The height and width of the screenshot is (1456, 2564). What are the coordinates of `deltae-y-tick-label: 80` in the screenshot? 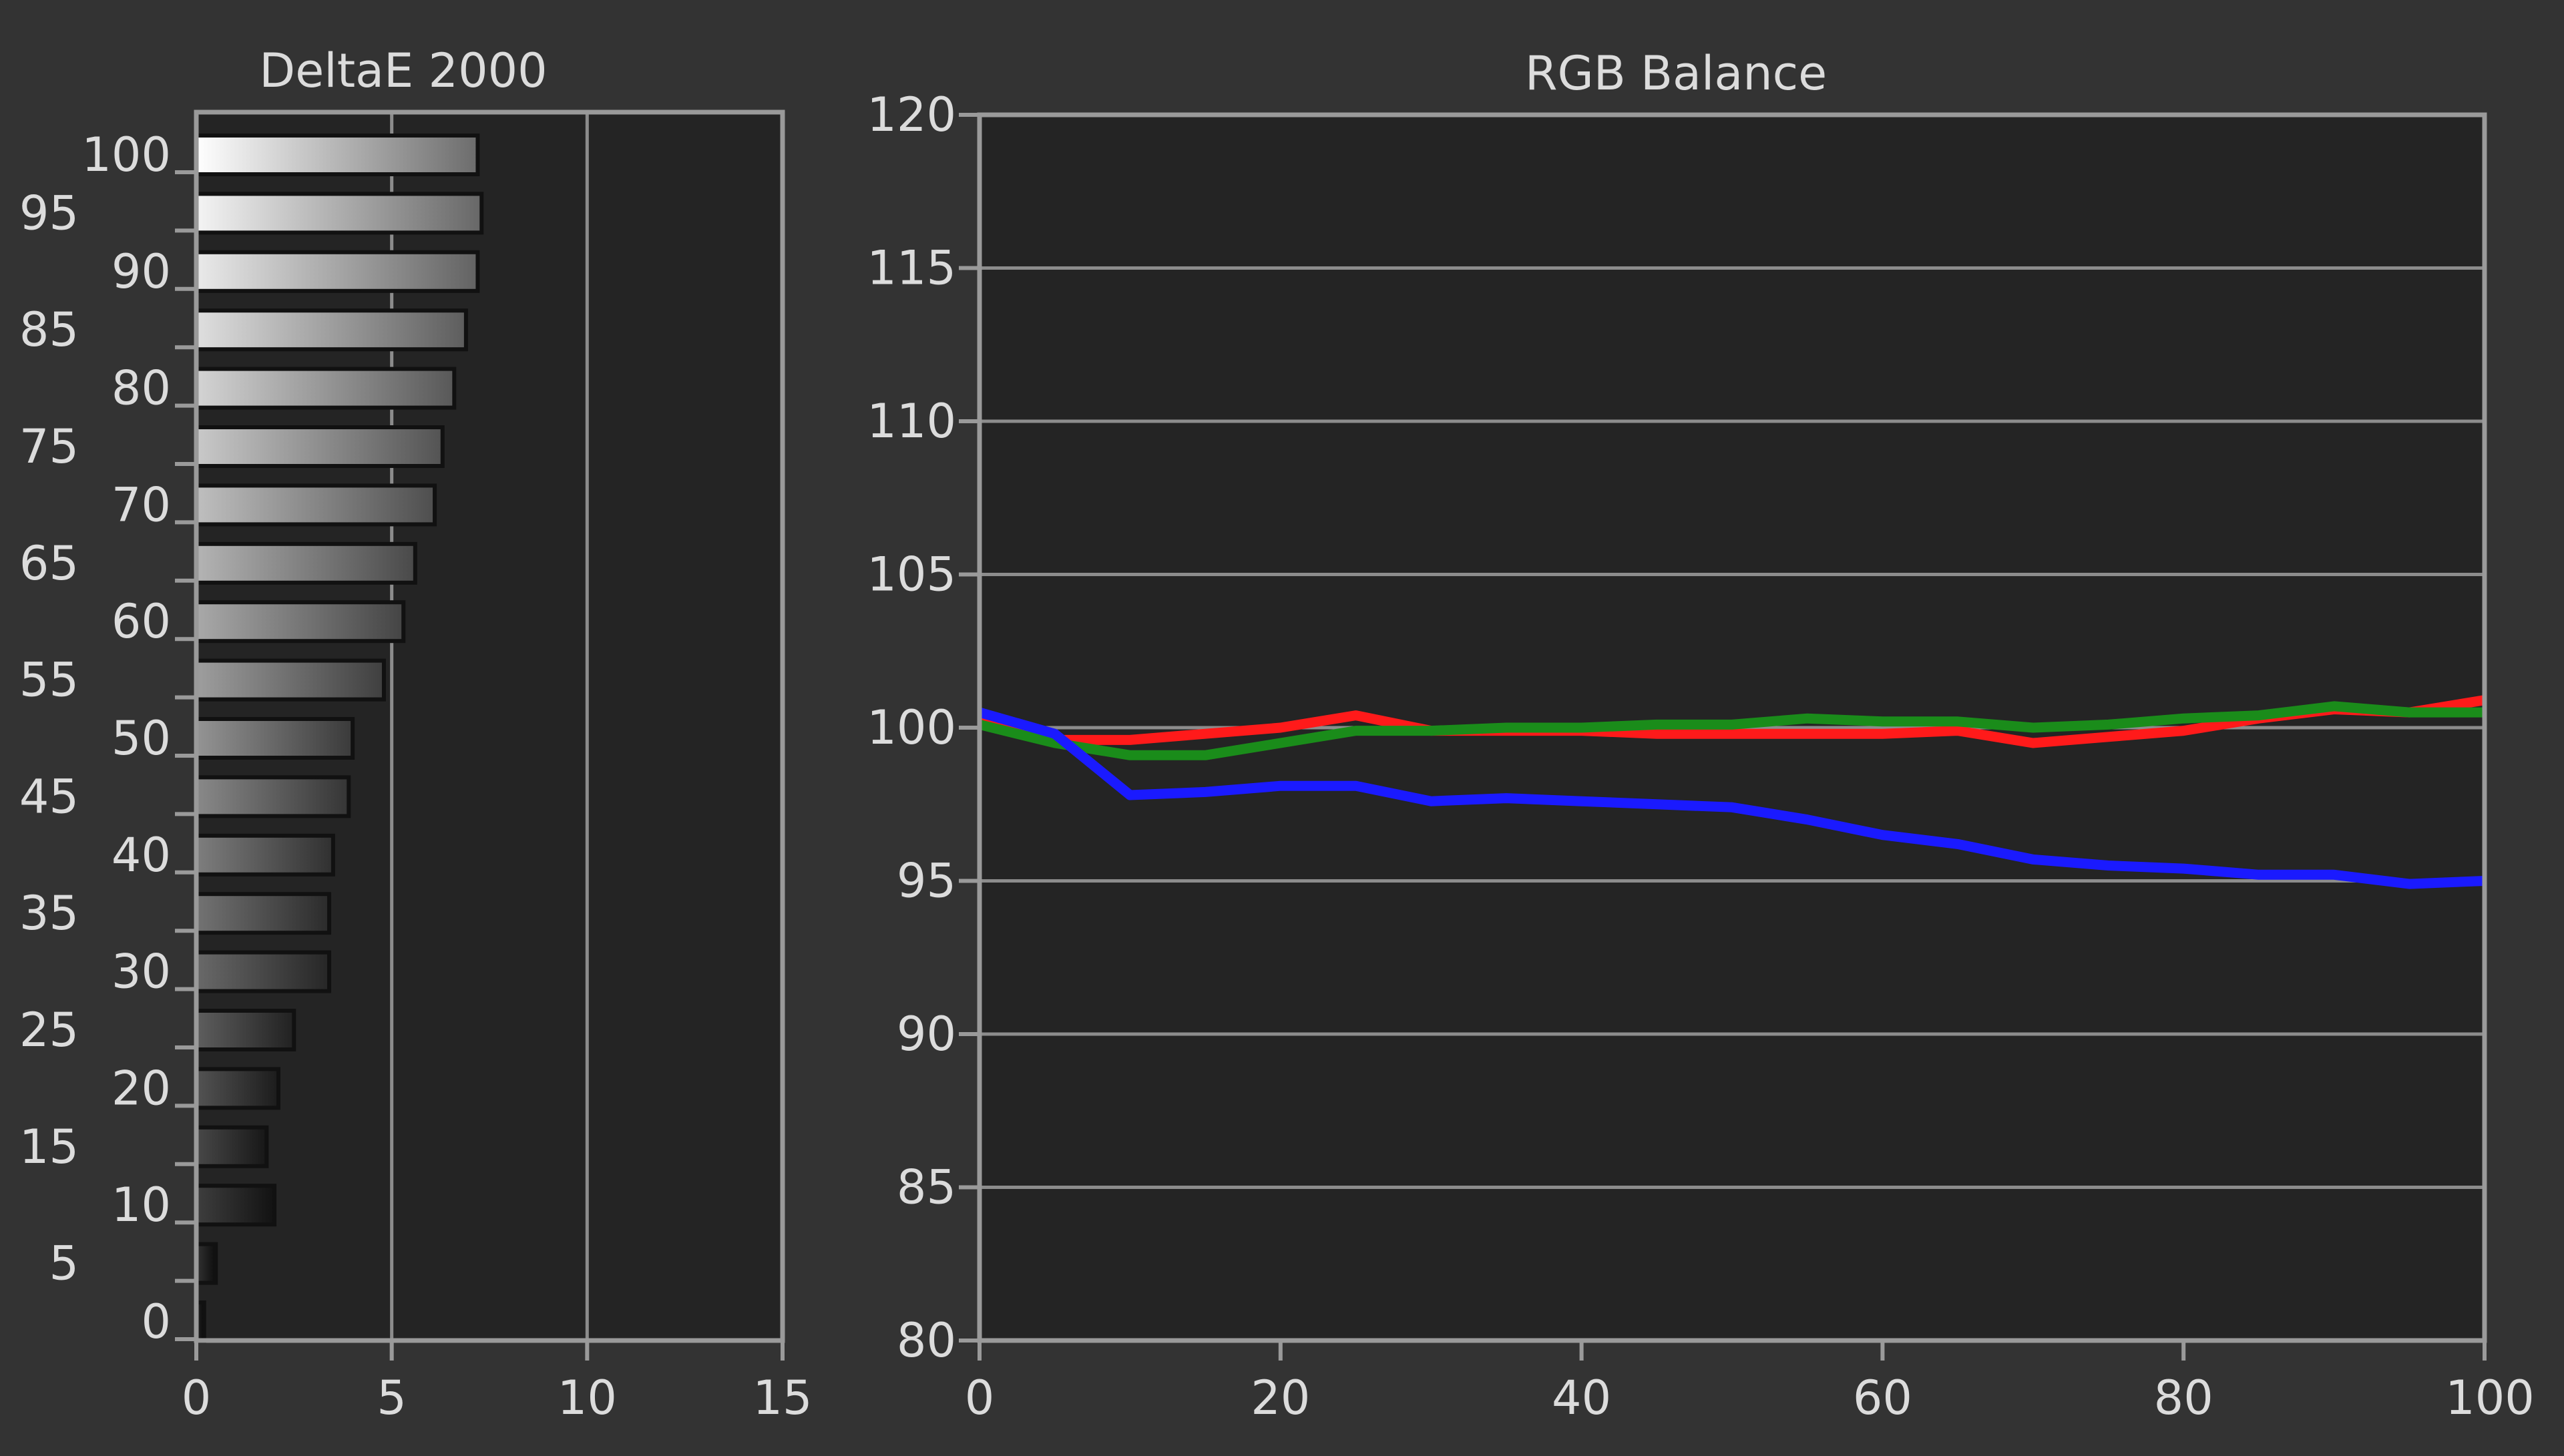 It's located at (141, 389).